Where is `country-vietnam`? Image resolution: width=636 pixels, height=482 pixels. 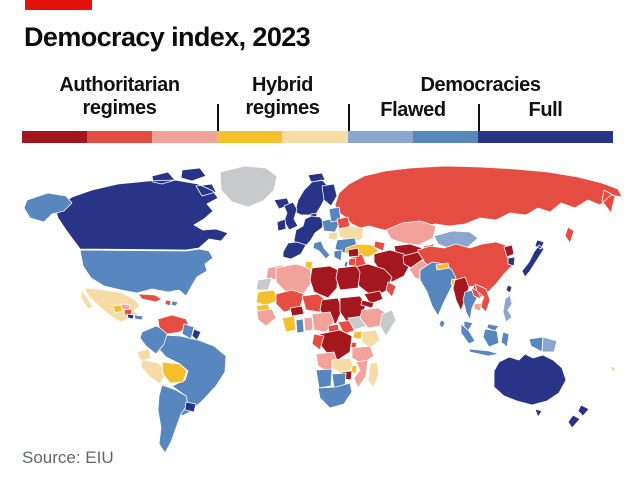
country-vietnam is located at coordinates (482, 298).